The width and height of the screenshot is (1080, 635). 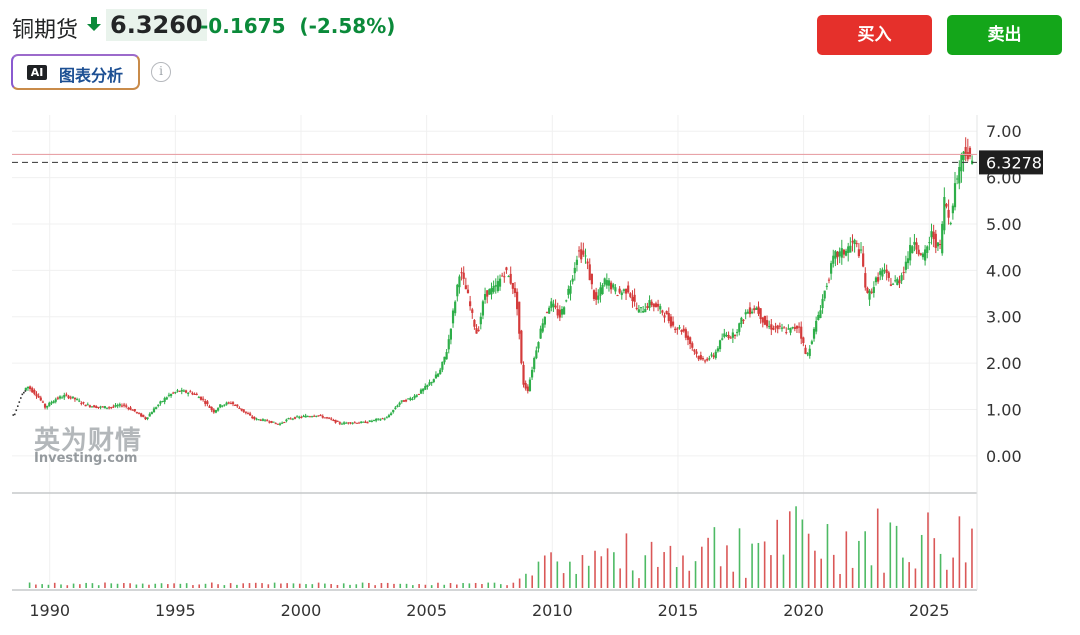 I want to click on ai-chart-analysis-button: AI 图表分析, so click(x=75, y=72).